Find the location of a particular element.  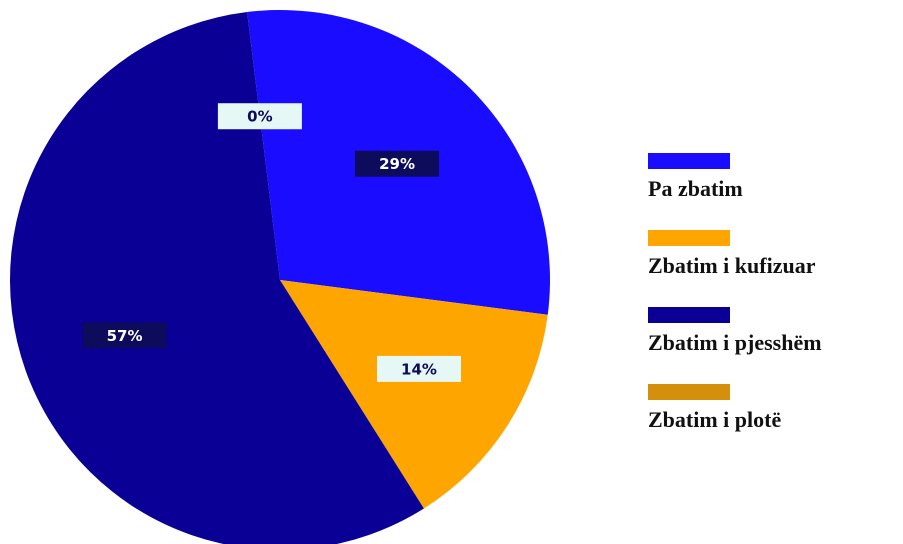

data-label-group: 29% is located at coordinates (397, 163).